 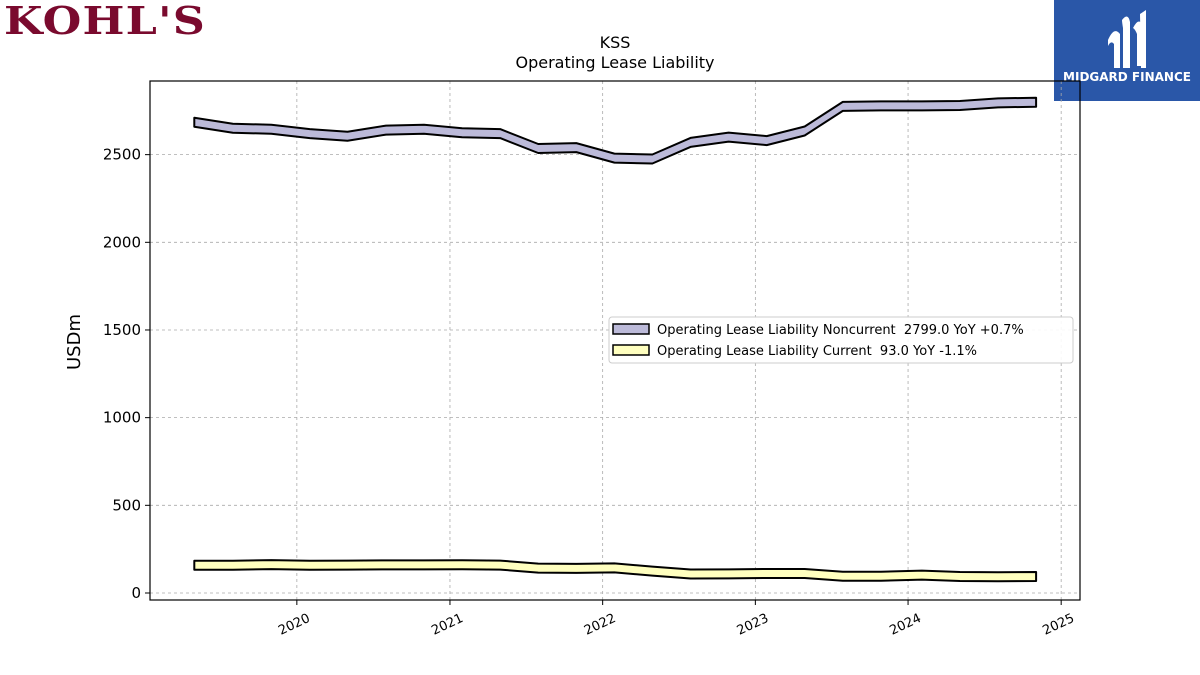 What do you see at coordinates (136, 593) in the screenshot?
I see `y-tick-label: 0` at bounding box center [136, 593].